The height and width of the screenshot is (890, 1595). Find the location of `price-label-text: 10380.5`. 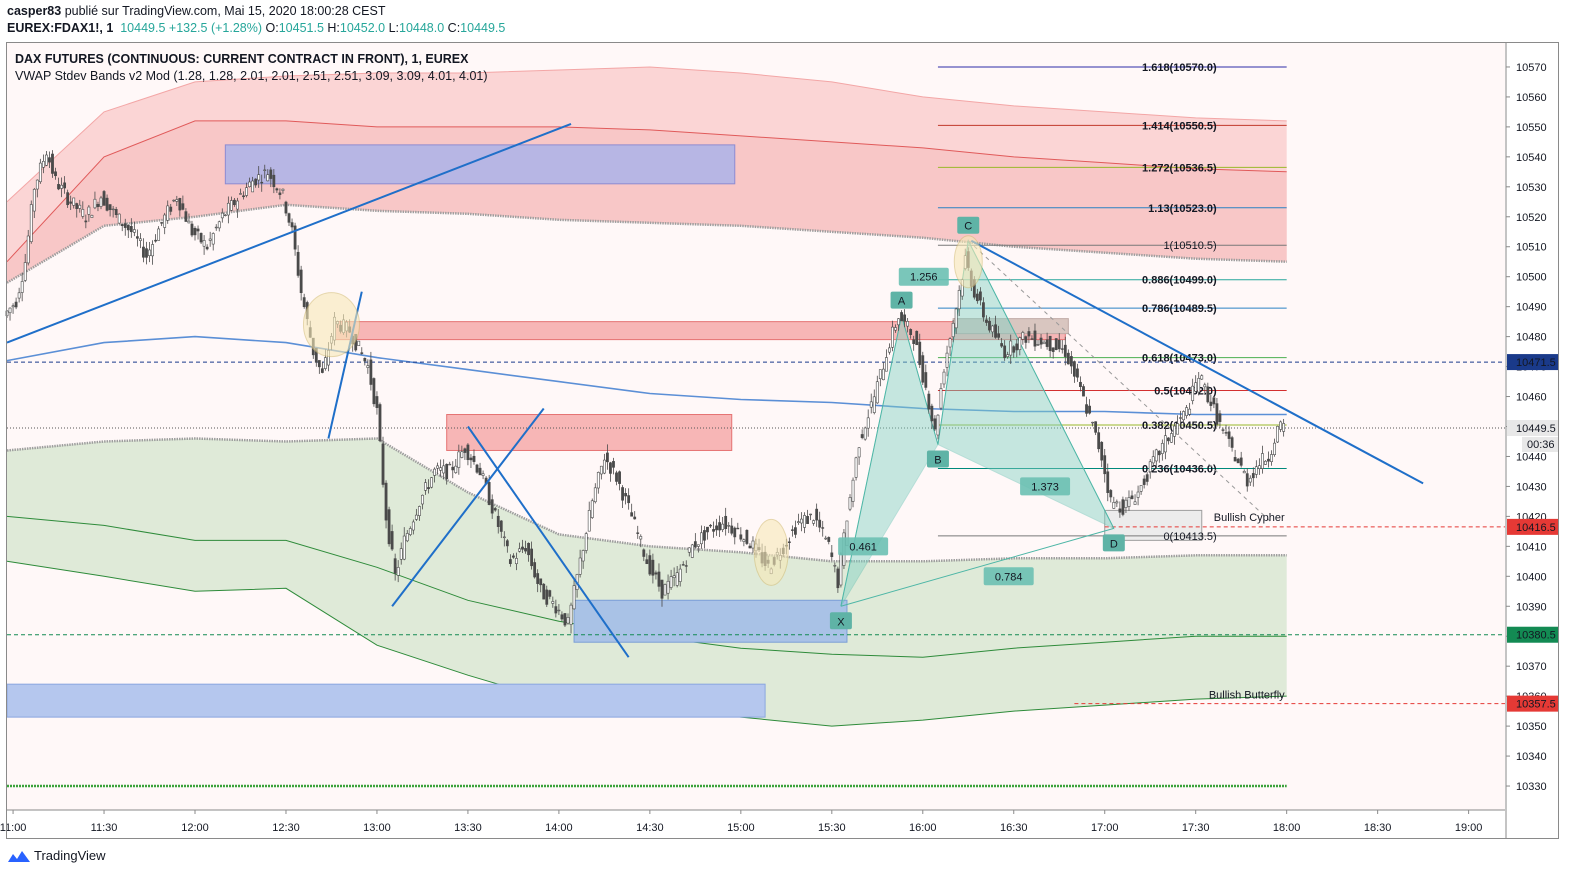

price-label-text: 10380.5 is located at coordinates (1536, 636).